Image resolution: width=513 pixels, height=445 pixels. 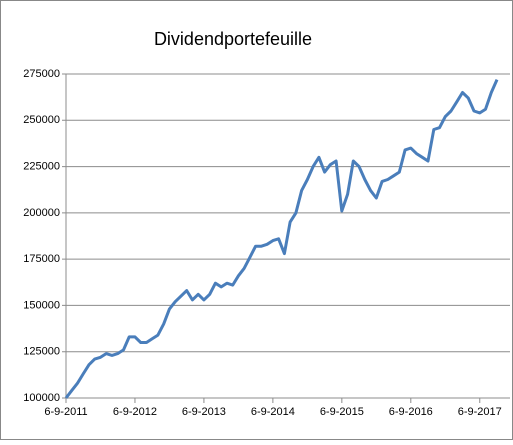 What do you see at coordinates (233, 39) in the screenshot?
I see `chart-title: Dividendportefeuille` at bounding box center [233, 39].